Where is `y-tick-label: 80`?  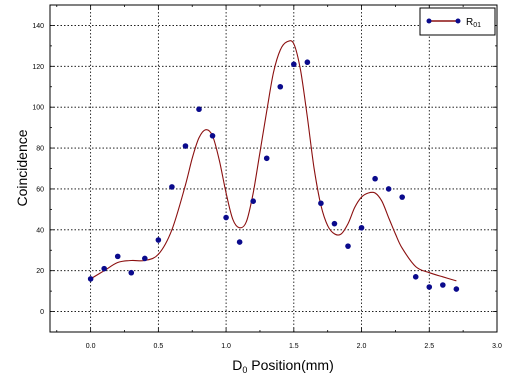
y-tick-label: 80 is located at coordinates (40, 149).